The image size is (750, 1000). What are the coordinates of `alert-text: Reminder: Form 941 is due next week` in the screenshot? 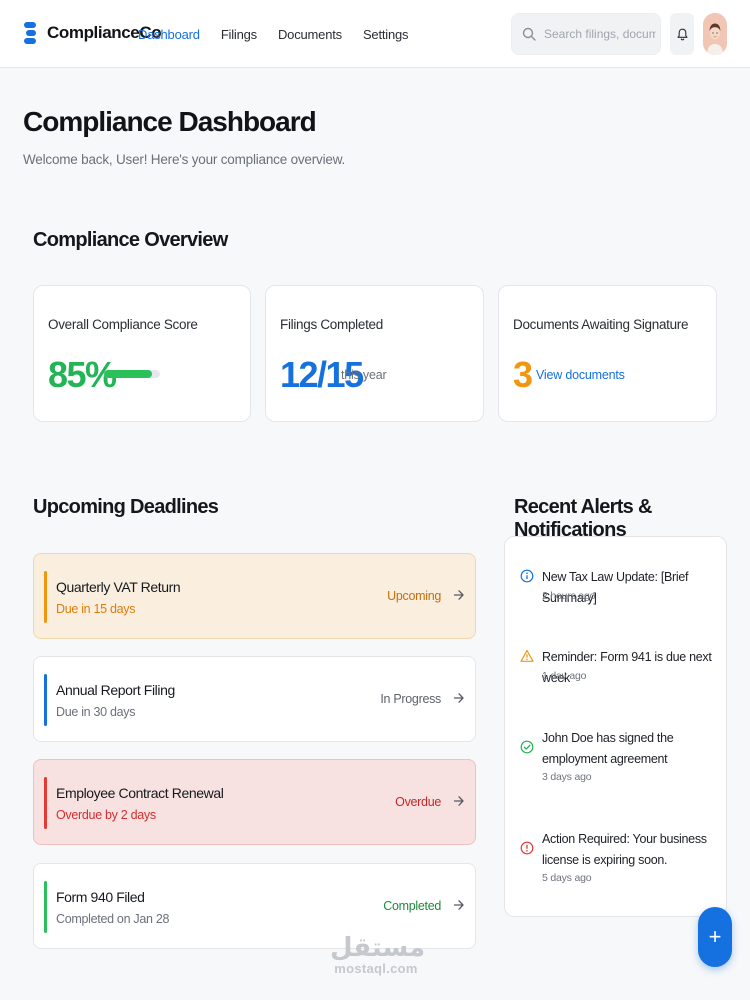 It's located at (627, 667).